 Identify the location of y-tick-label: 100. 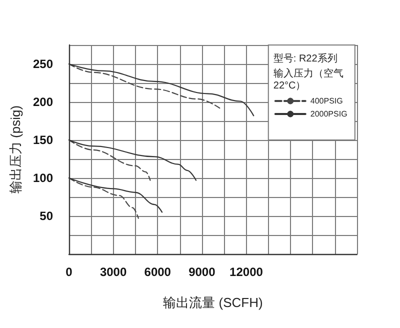
(43, 178).